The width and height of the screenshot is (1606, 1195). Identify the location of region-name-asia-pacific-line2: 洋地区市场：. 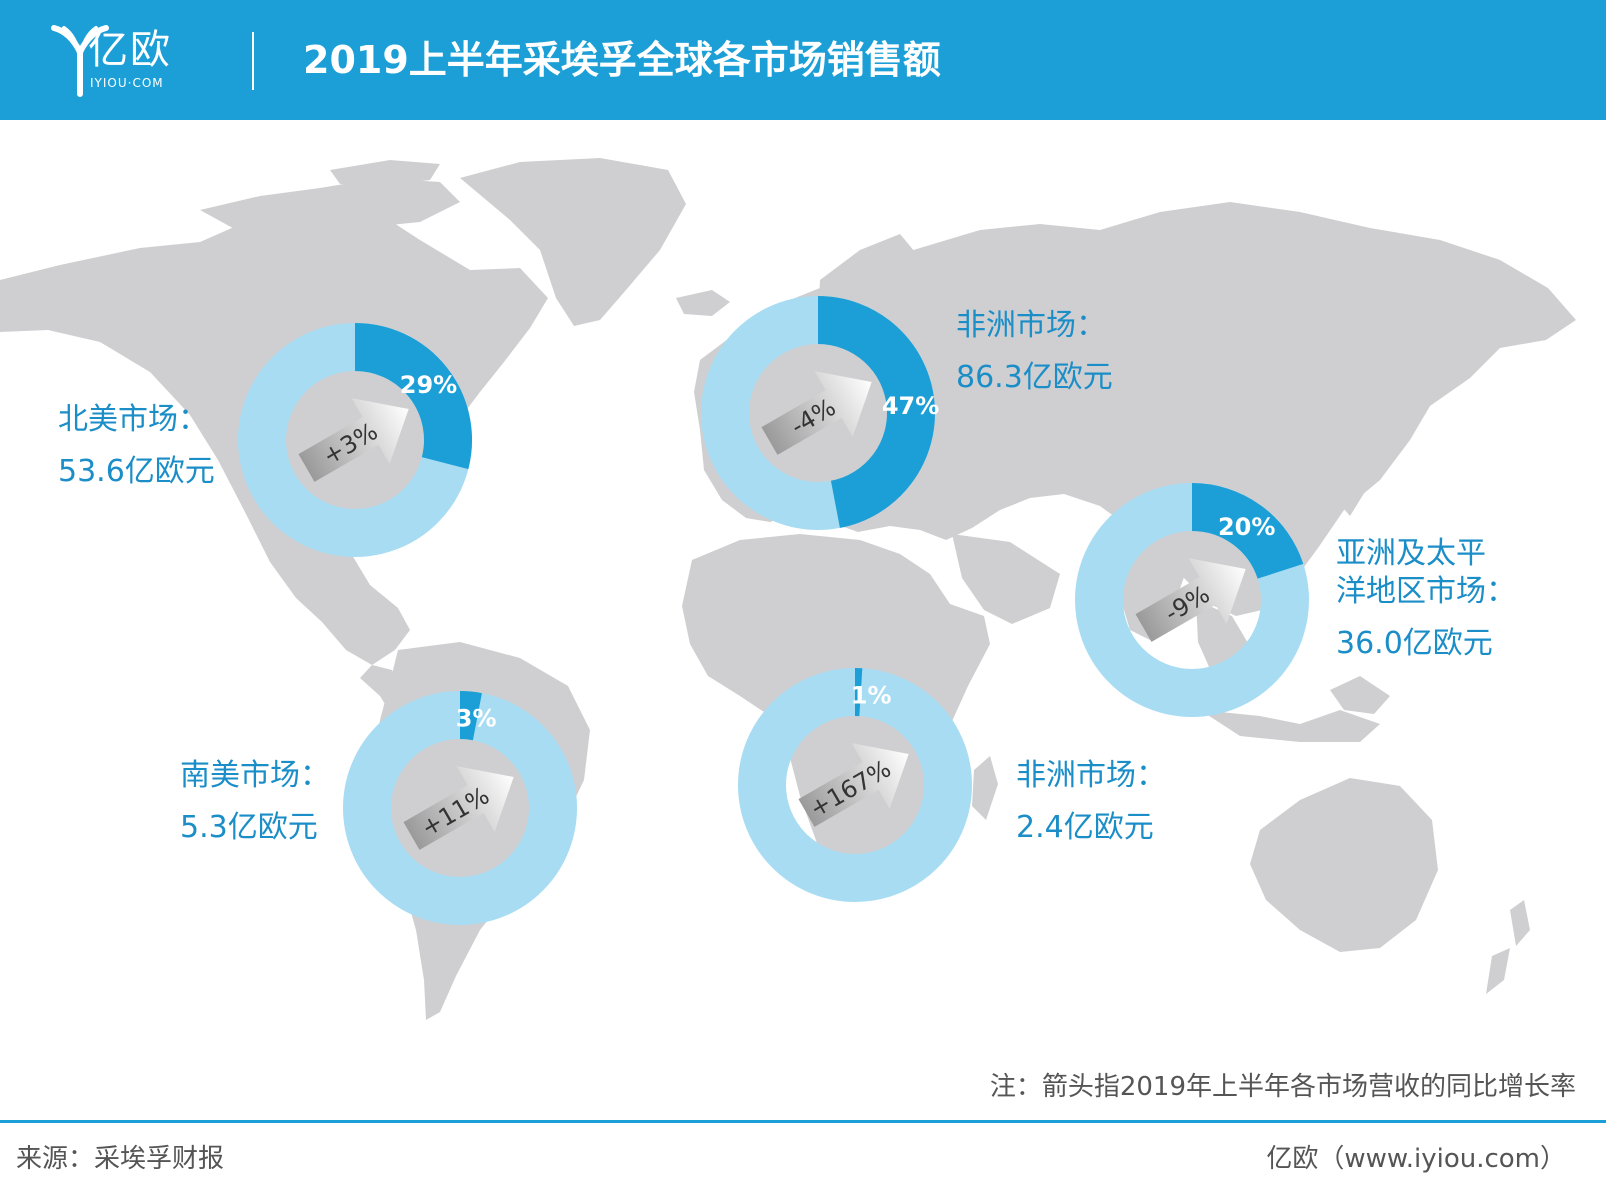
(1426, 591).